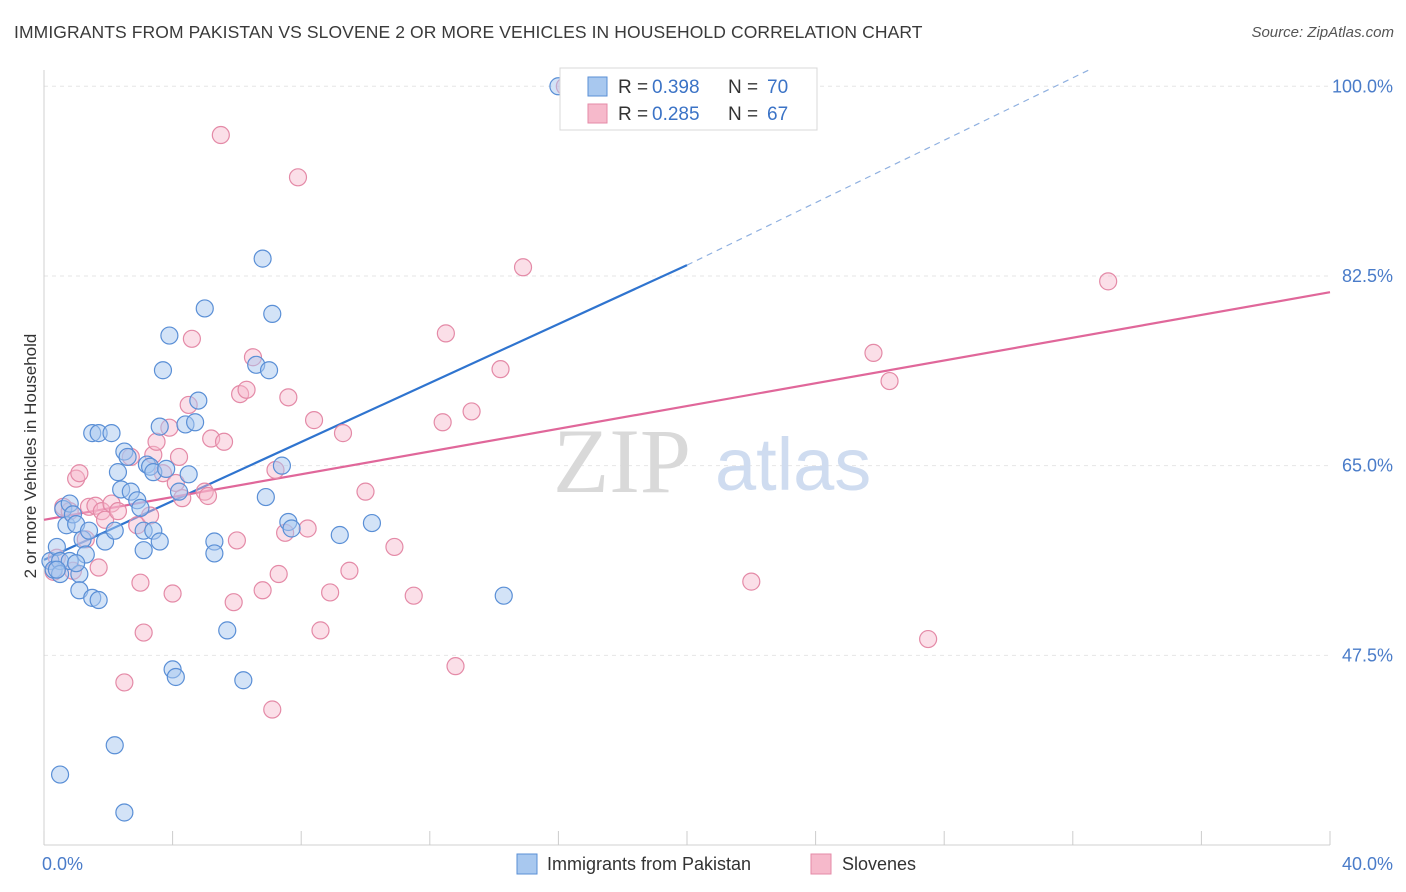  I want to click on watermark-zip: ZIP, so click(622, 461).